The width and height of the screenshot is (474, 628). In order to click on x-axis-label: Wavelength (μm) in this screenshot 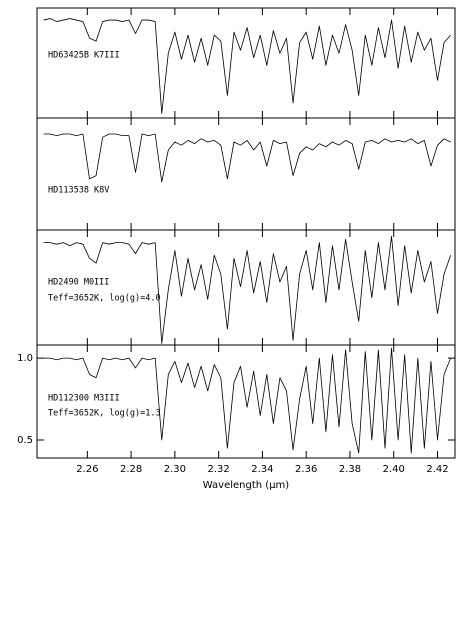, I will do `click(246, 485)`.